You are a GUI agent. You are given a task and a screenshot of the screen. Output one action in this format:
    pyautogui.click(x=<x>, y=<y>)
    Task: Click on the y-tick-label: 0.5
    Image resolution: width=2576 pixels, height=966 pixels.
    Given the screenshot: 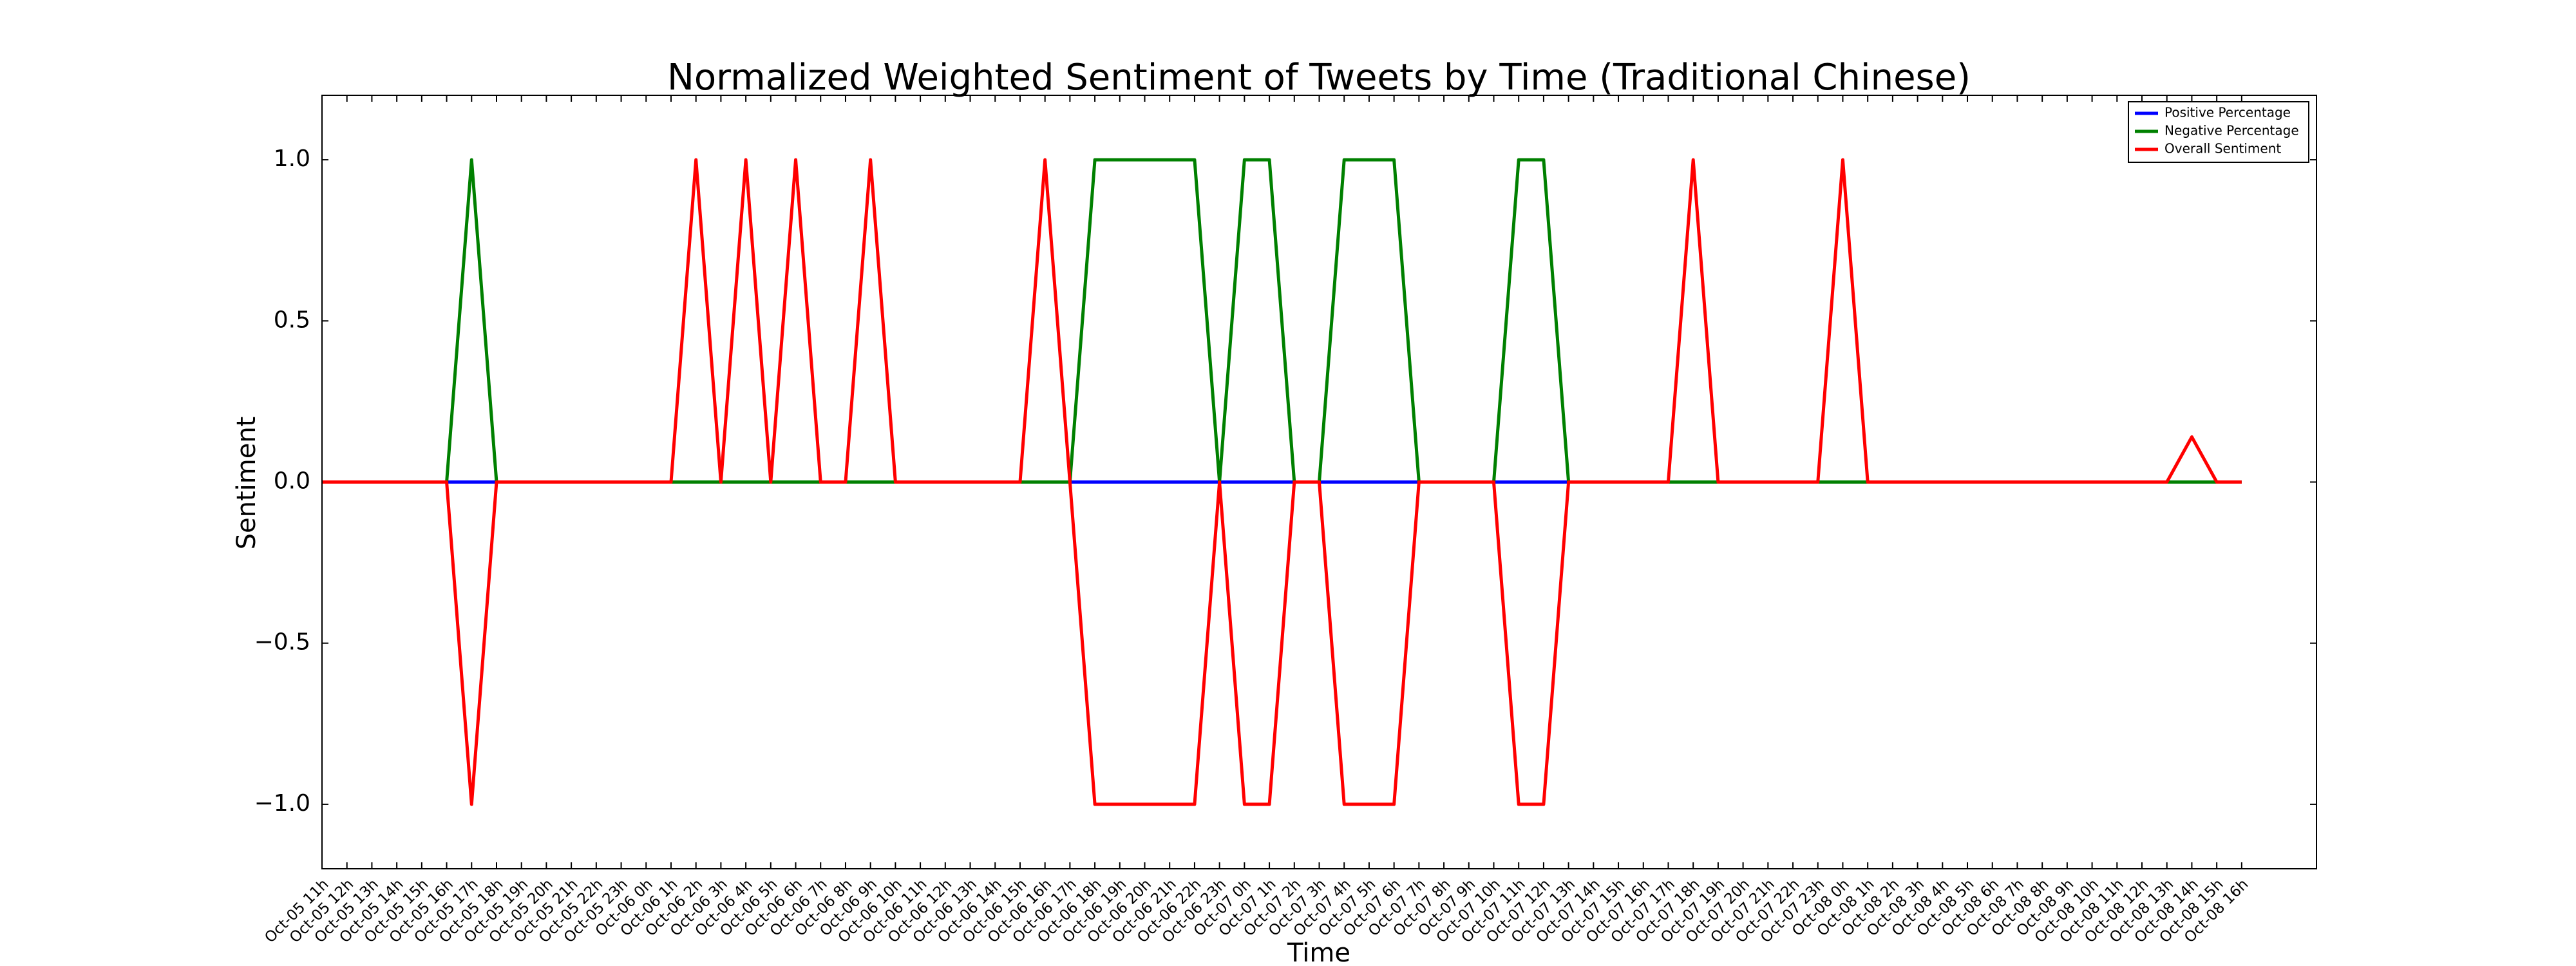 What is the action you would take?
    pyautogui.click(x=292, y=320)
    